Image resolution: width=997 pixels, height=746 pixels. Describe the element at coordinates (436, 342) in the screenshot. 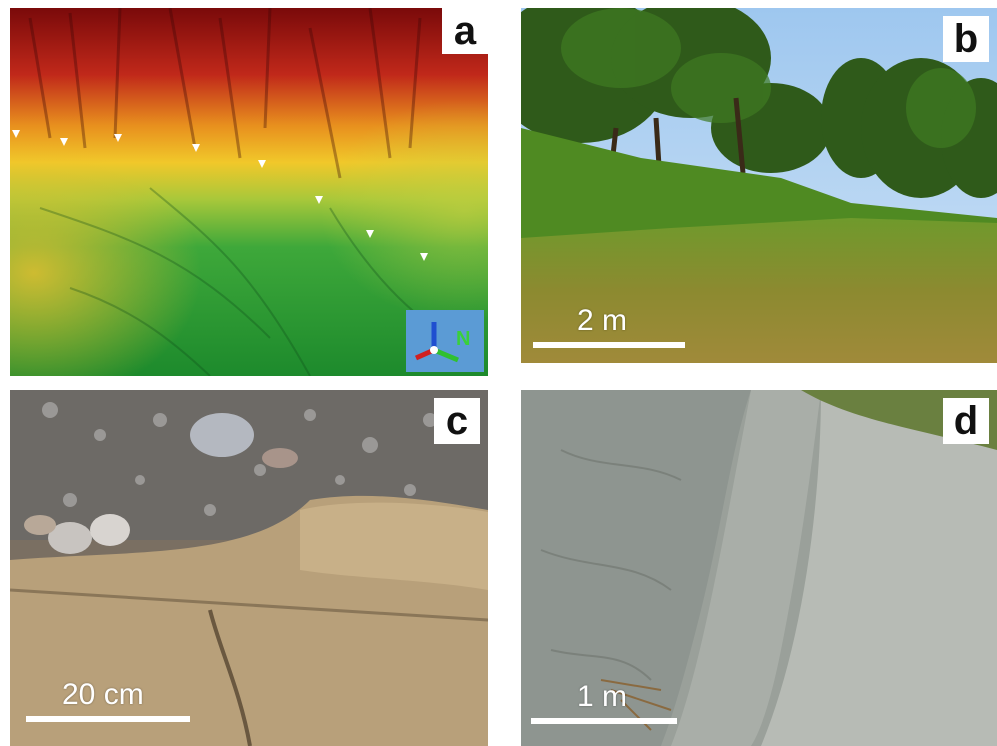

I see `axis-gizmo-icon` at that location.